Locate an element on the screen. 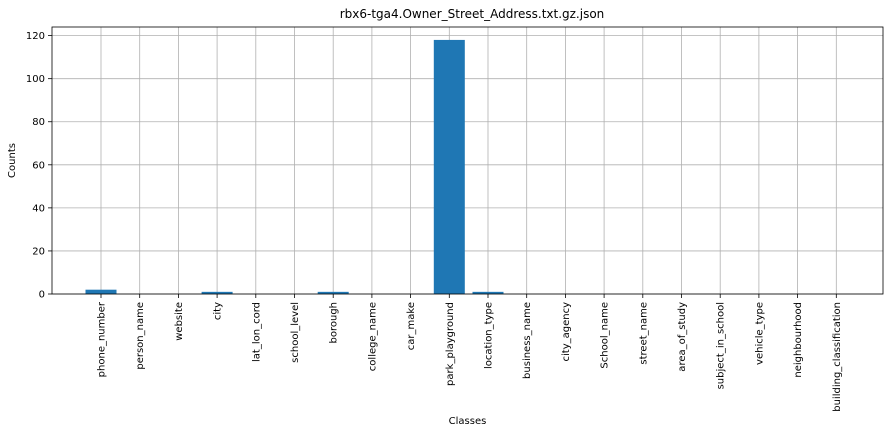  y-tick-label: 60 is located at coordinates (38, 165).